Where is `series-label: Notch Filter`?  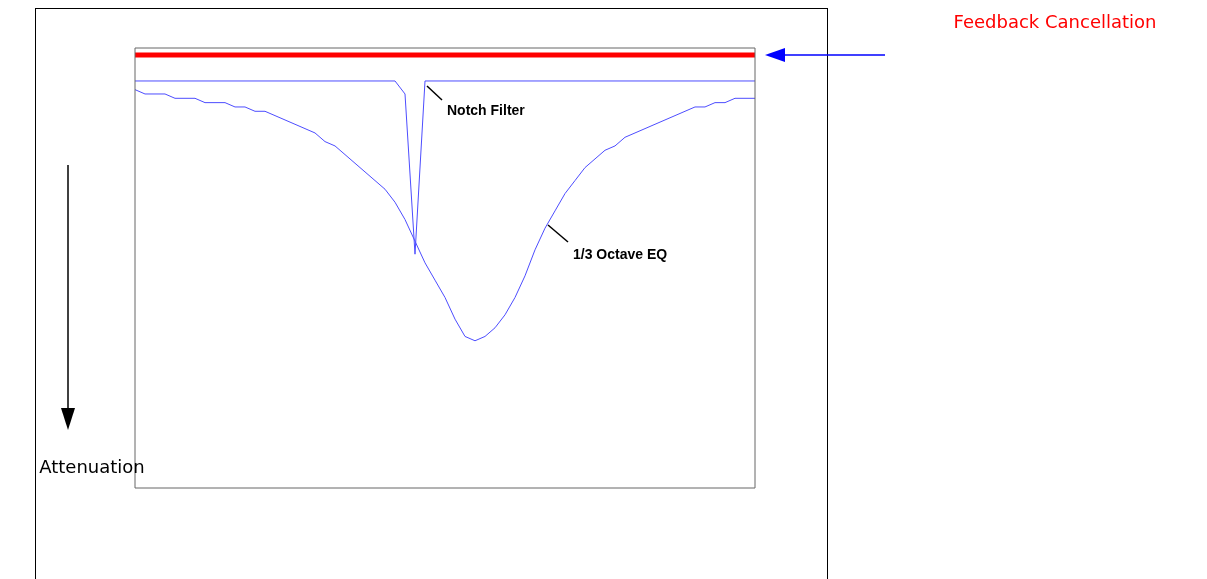
series-label: Notch Filter is located at coordinates (486, 110).